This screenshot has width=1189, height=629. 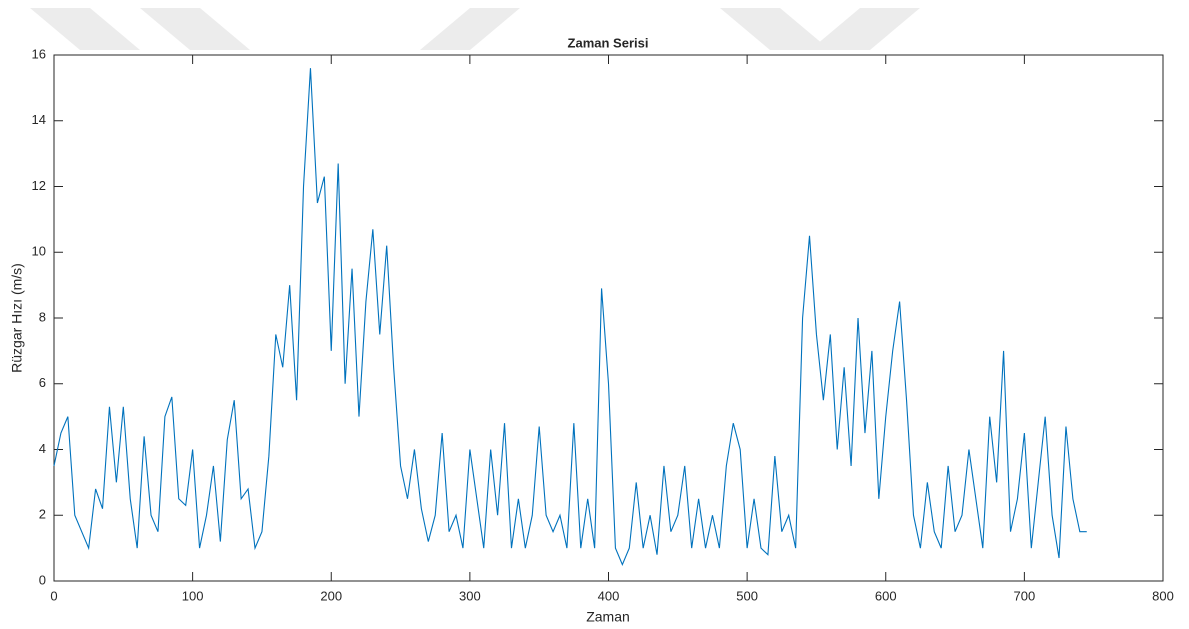 What do you see at coordinates (39, 185) in the screenshot?
I see `y-tick-label: 12` at bounding box center [39, 185].